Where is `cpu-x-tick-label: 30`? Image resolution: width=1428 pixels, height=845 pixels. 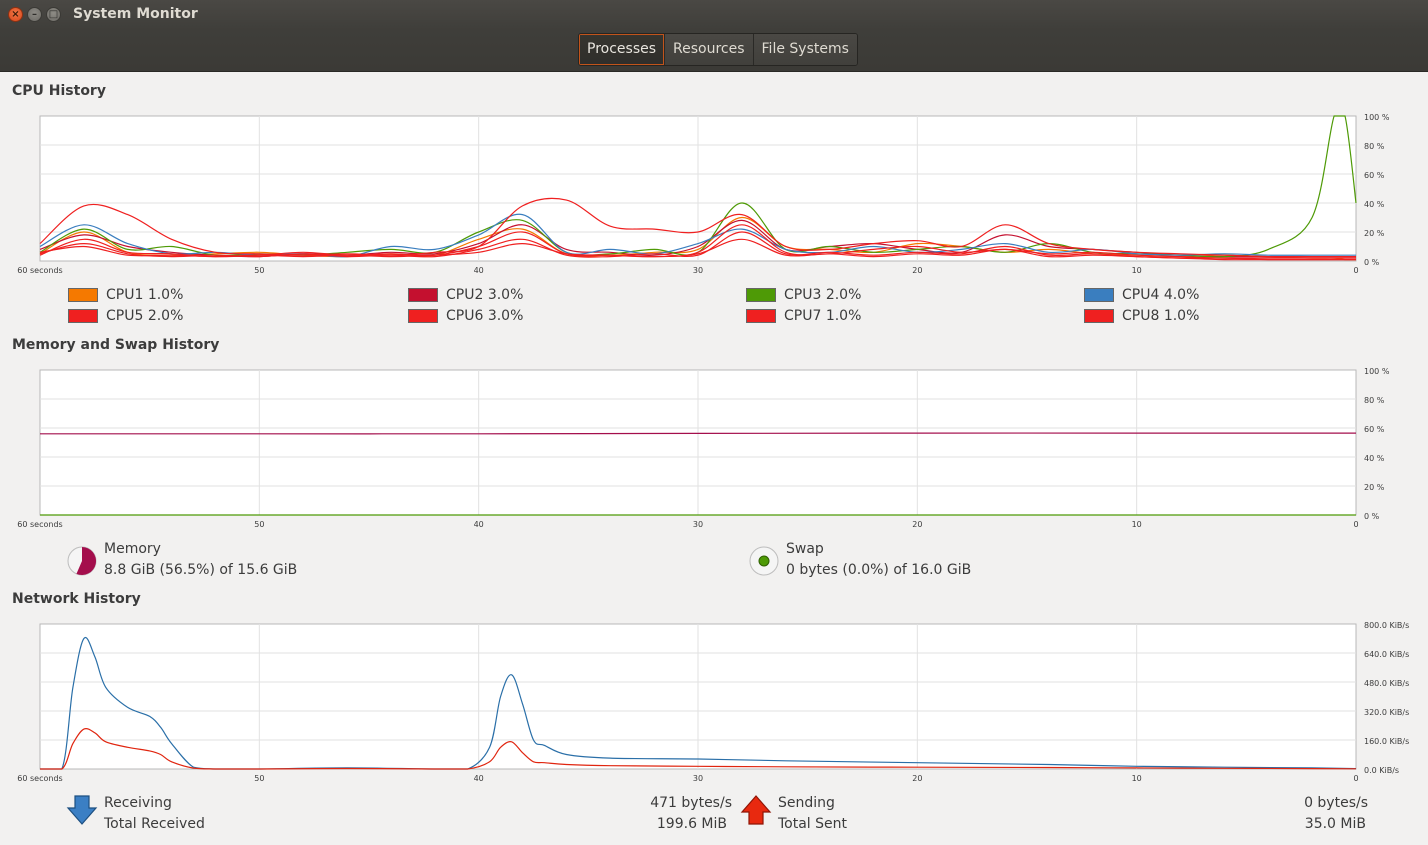 cpu-x-tick-label: 30 is located at coordinates (698, 270).